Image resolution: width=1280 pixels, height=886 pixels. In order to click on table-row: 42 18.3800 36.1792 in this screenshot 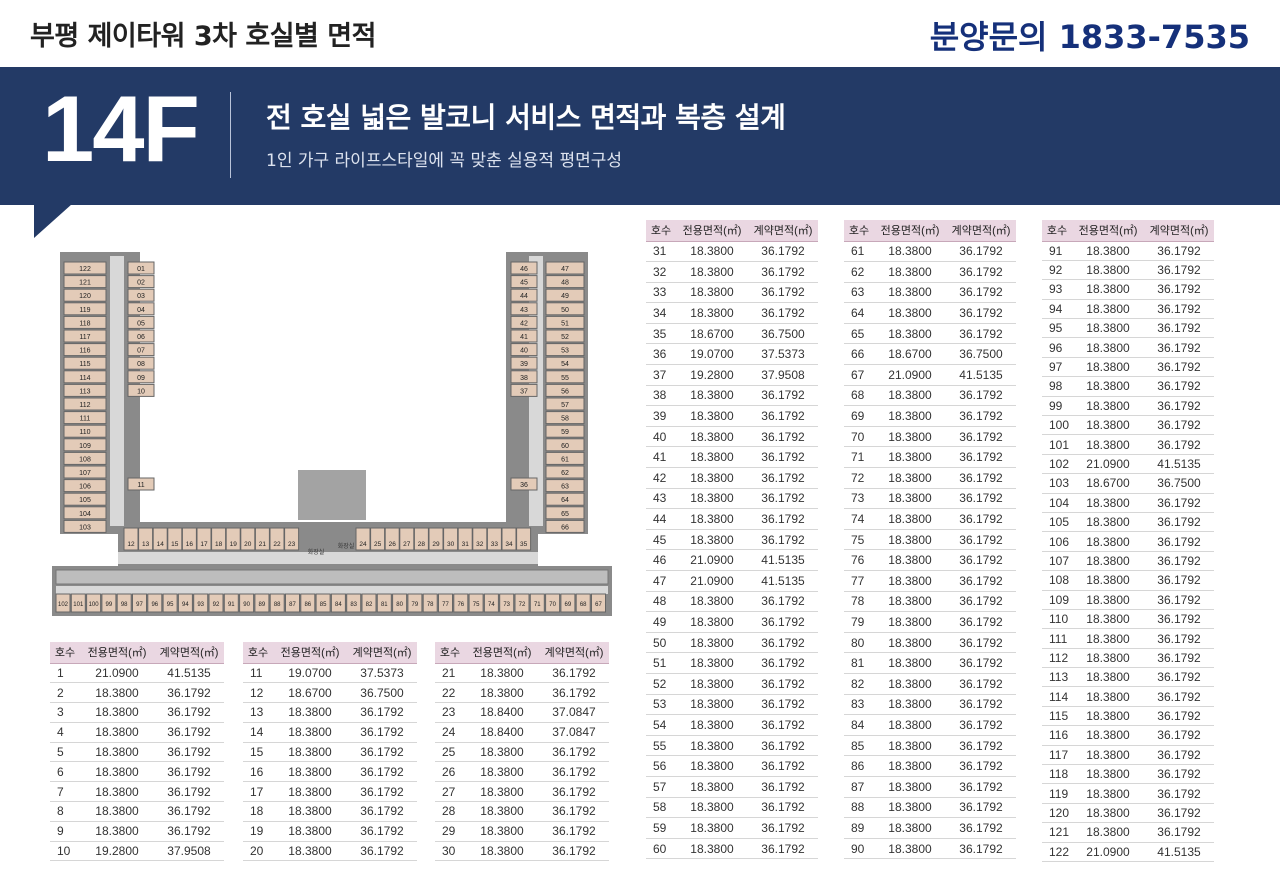, I will do `click(732, 478)`.